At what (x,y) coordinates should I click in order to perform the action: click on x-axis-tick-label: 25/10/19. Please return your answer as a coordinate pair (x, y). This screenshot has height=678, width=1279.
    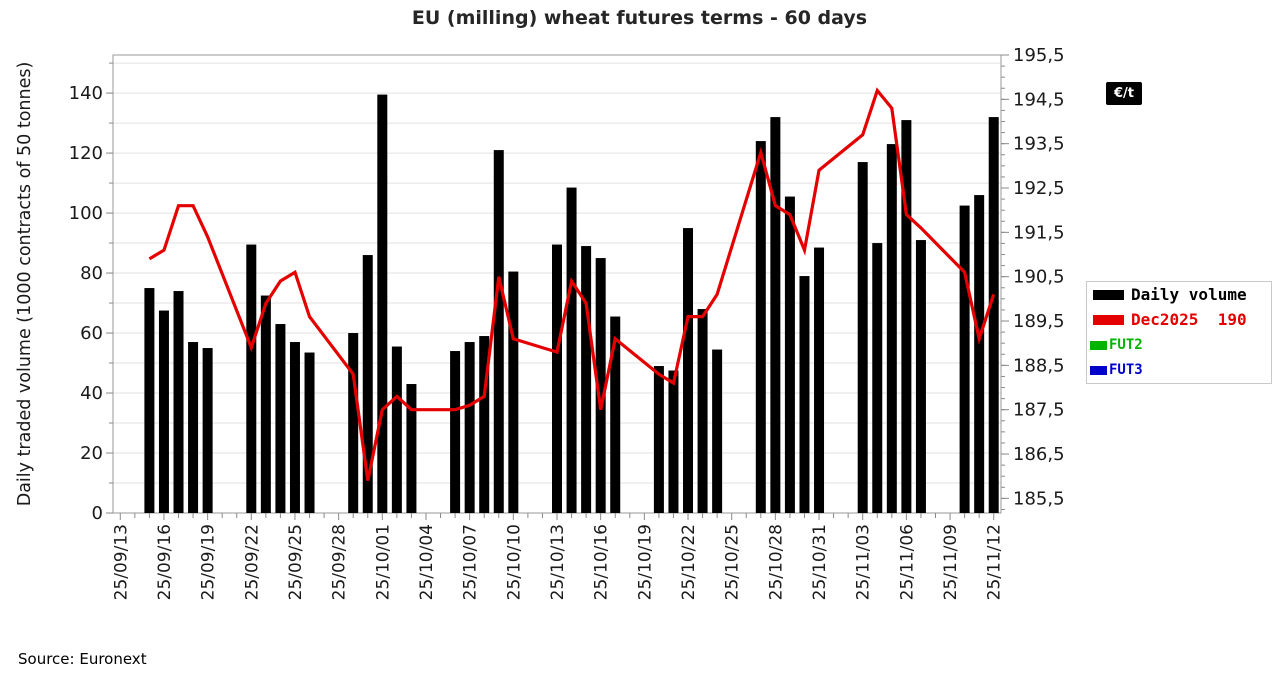
    Looking at the image, I should click on (645, 562).